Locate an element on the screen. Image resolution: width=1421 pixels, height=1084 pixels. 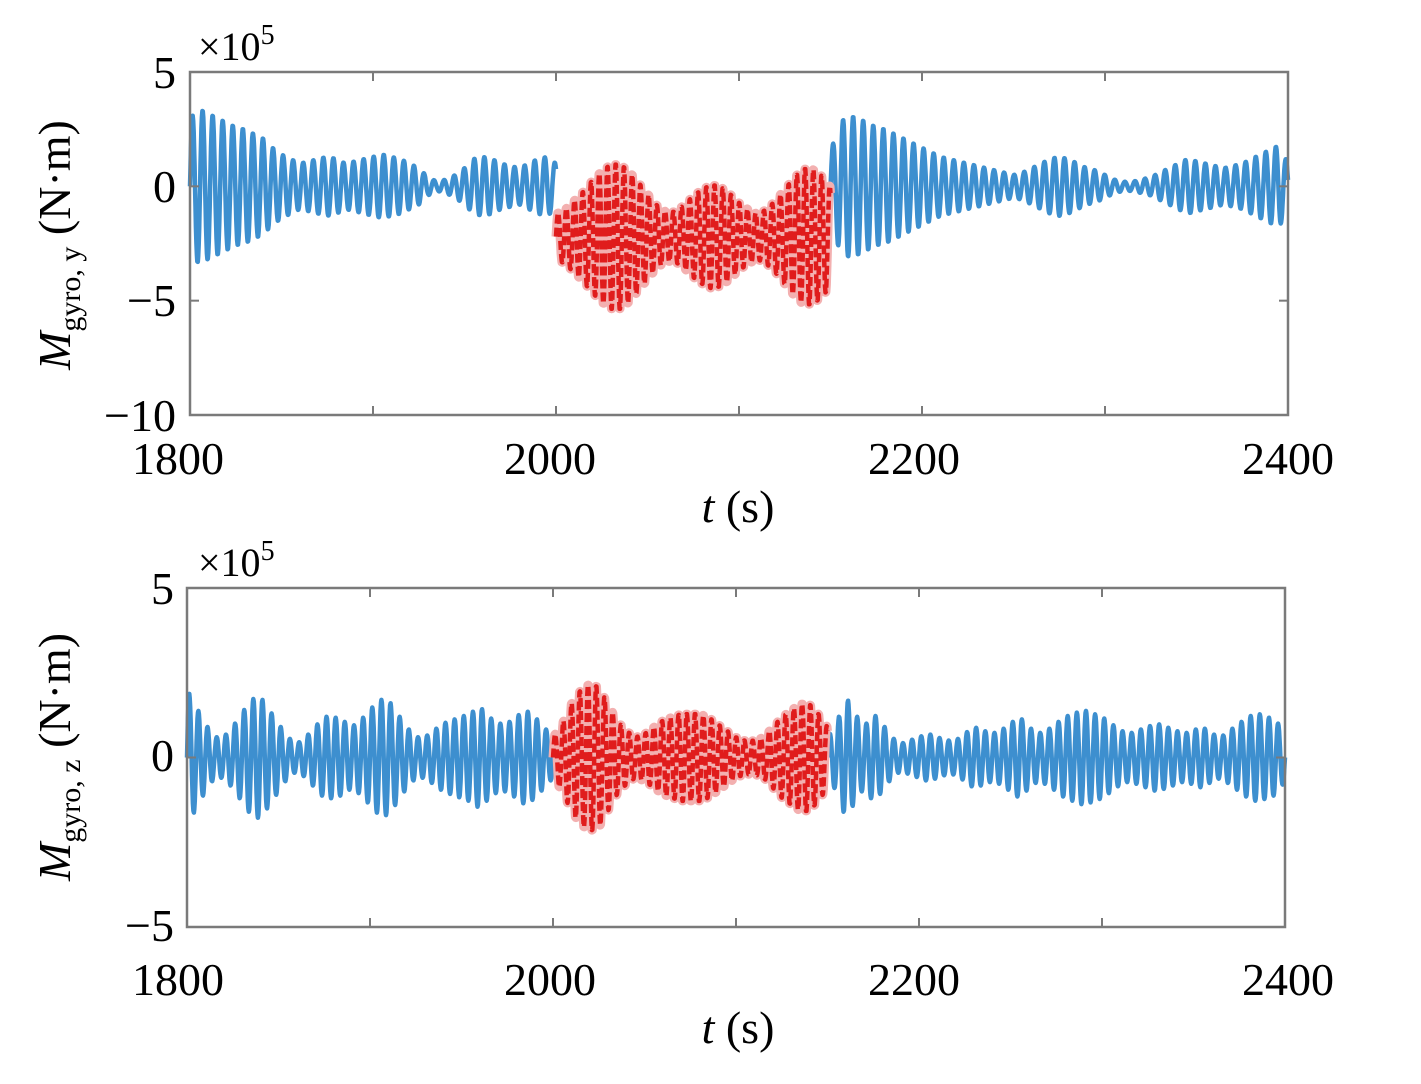
exponent-label-y: ×10⁵ is located at coordinates (236, 44).